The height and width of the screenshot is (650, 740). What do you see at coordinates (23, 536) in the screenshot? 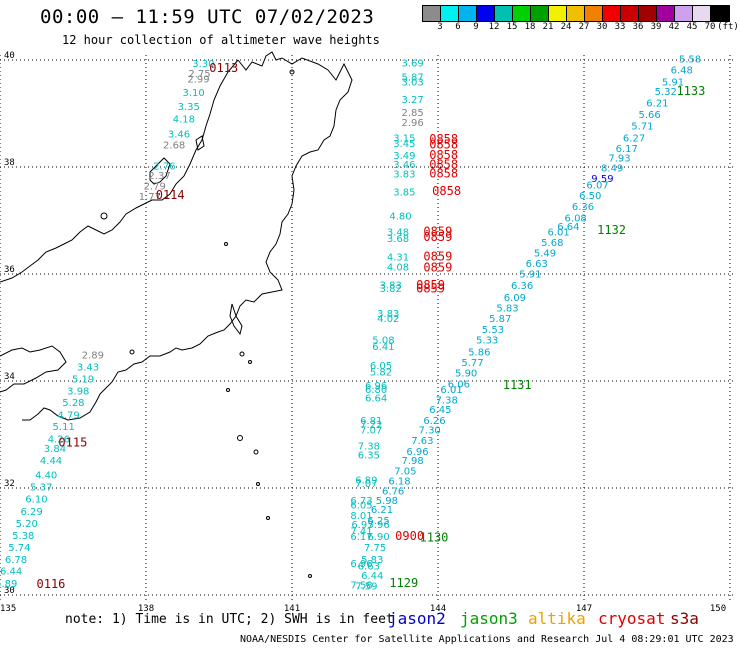
I see `wave-height-value: 5.38` at bounding box center [23, 536].